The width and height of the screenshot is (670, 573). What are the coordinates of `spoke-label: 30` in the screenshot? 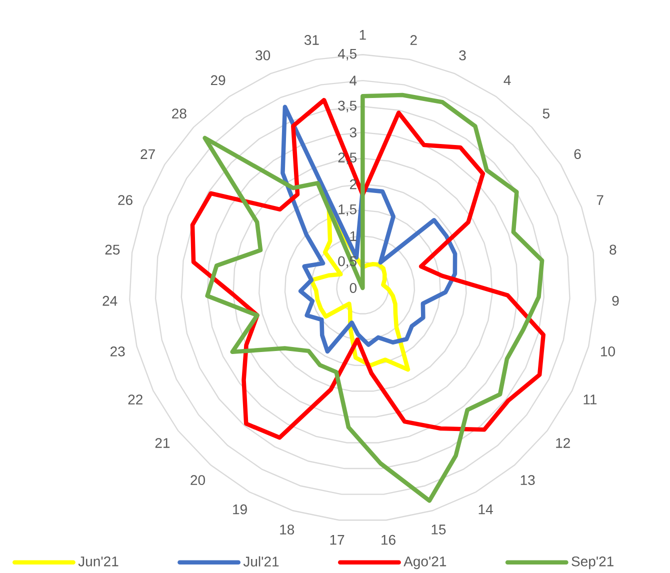 It's located at (263, 55).